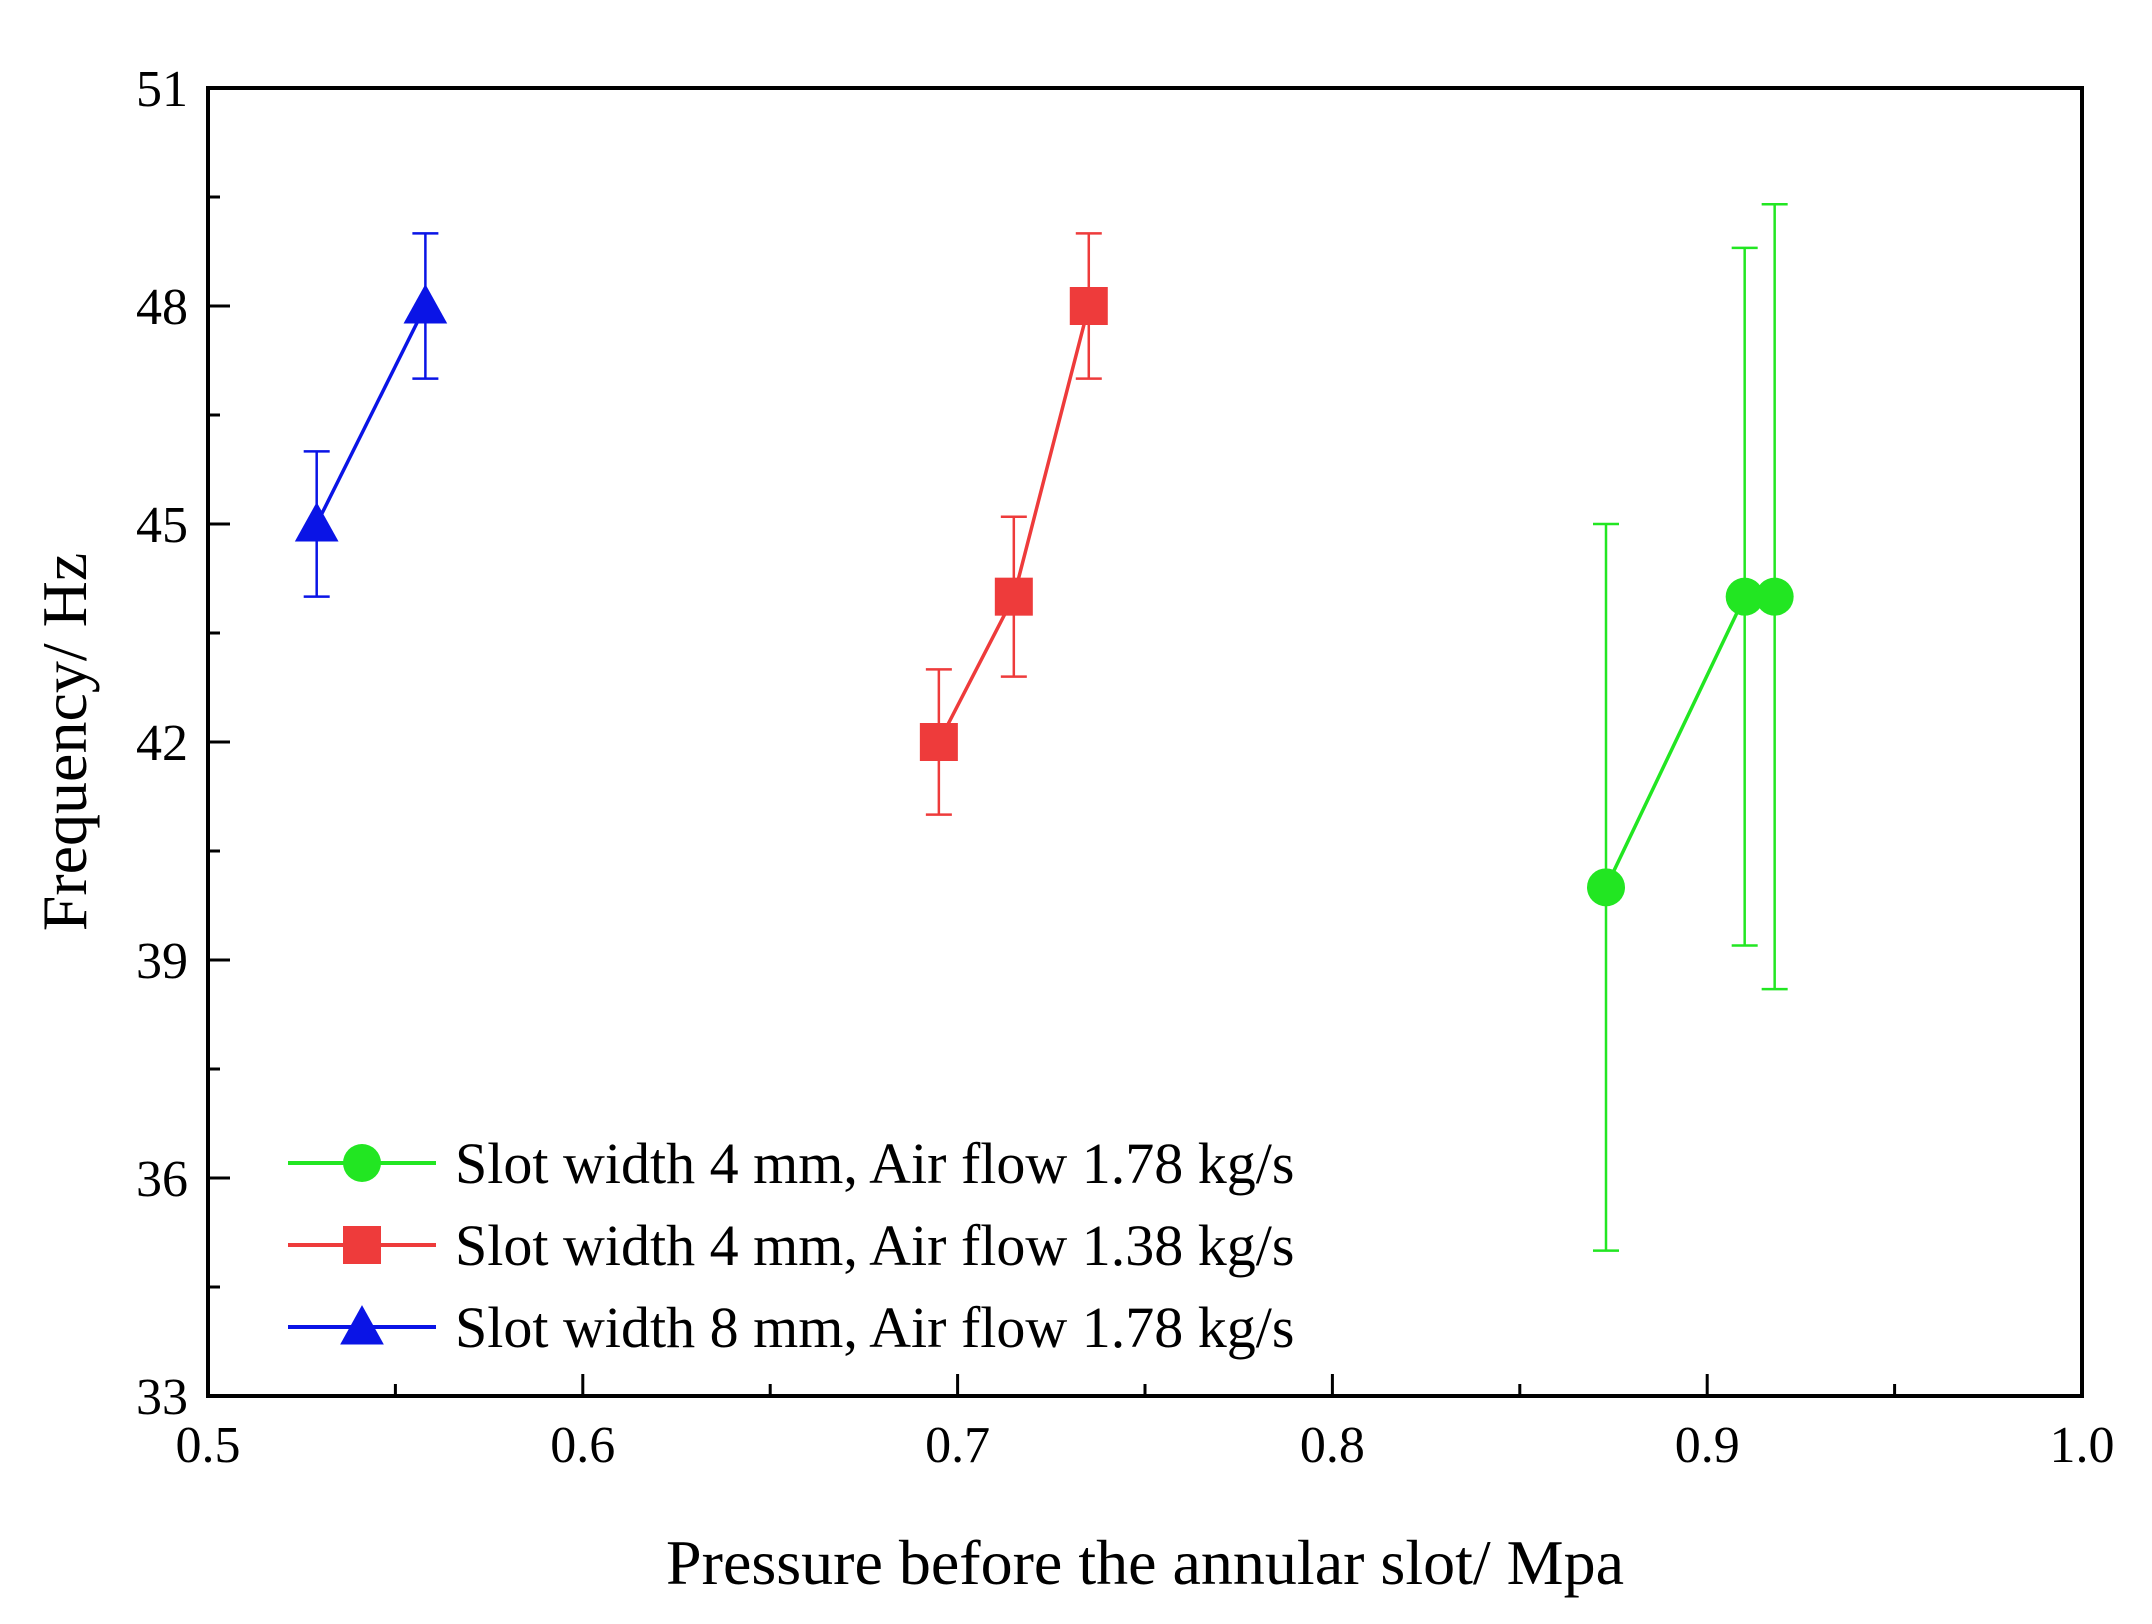 The image size is (2152, 1624). I want to click on y-axis-title: Frequency/ Hz, so click(64, 742).